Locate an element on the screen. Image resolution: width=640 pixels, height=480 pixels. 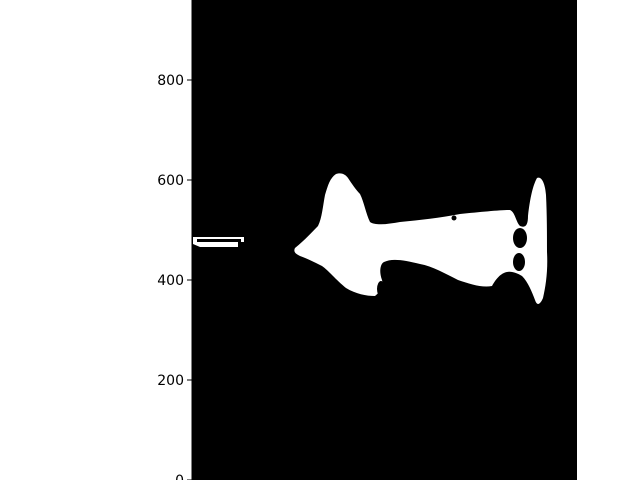
mask-blob-main is located at coordinates (421, 238).